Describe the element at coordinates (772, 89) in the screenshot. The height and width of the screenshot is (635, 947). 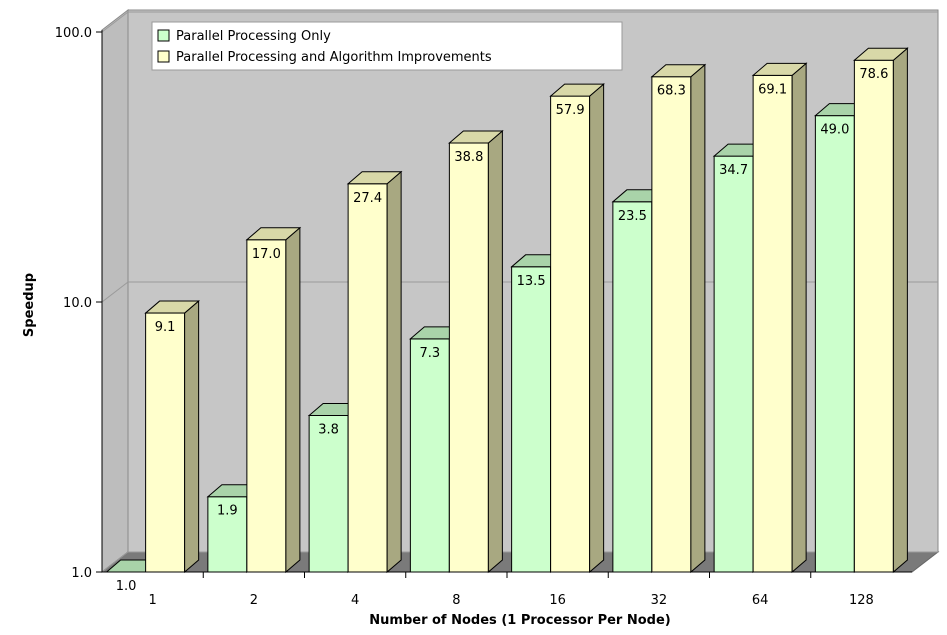
I see `data-label-2-64: 69.1` at that location.